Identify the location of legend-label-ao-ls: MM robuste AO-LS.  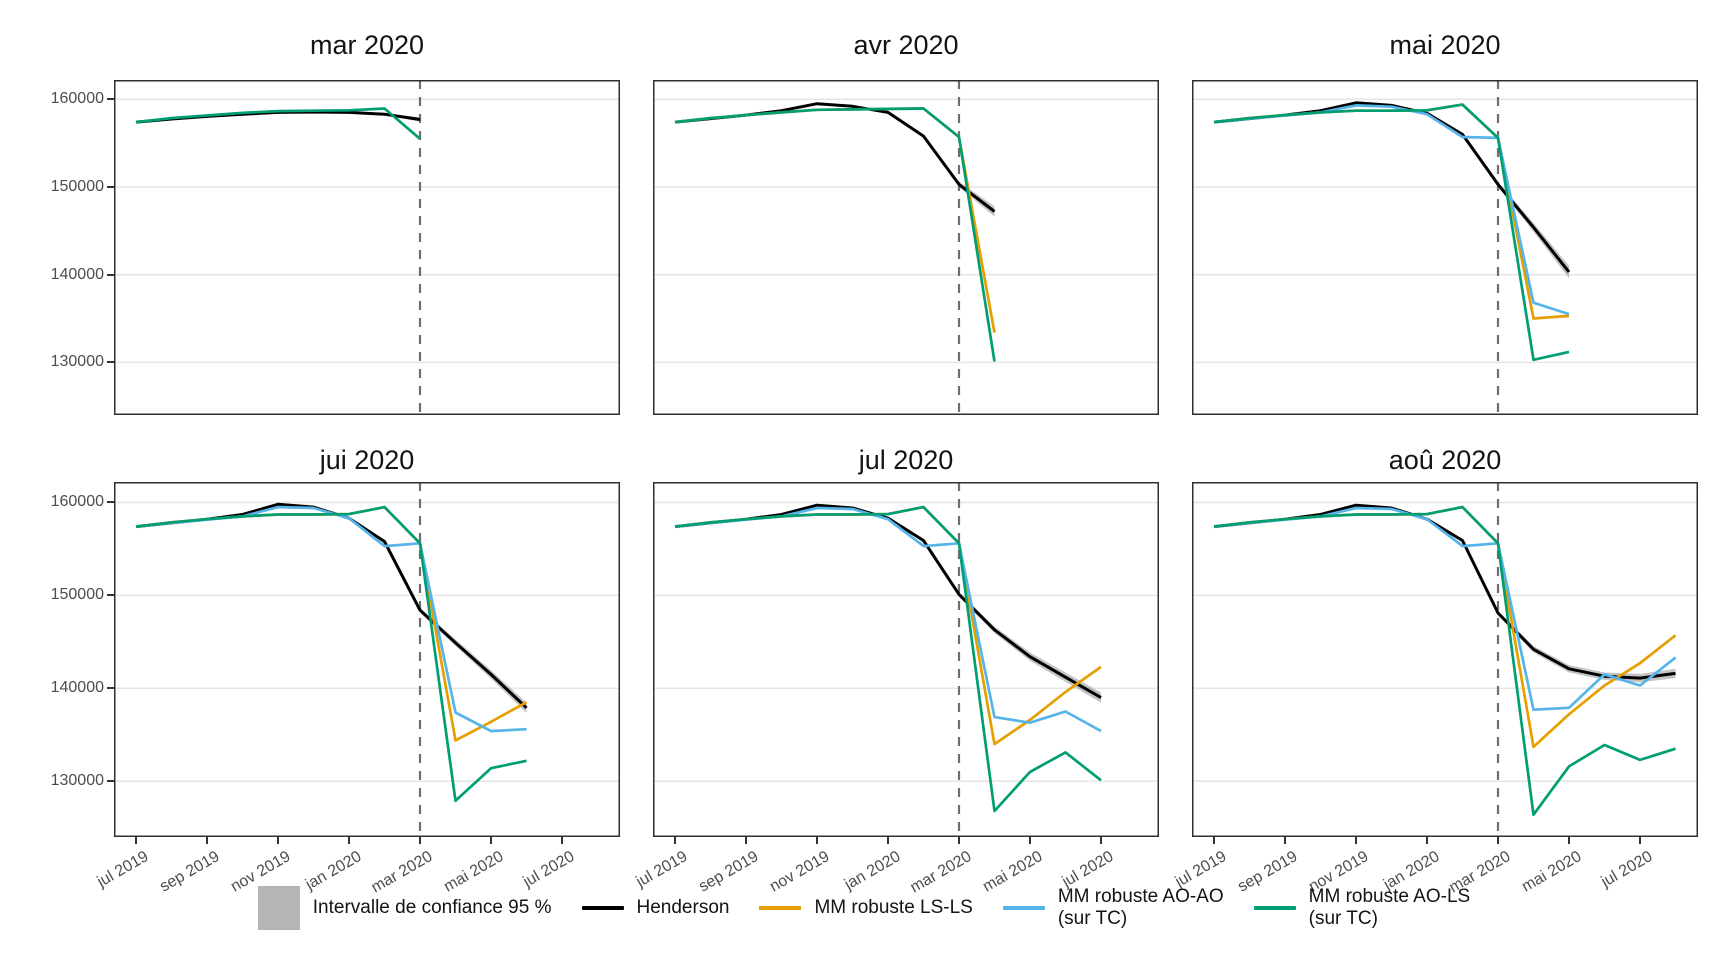
(1389, 897).